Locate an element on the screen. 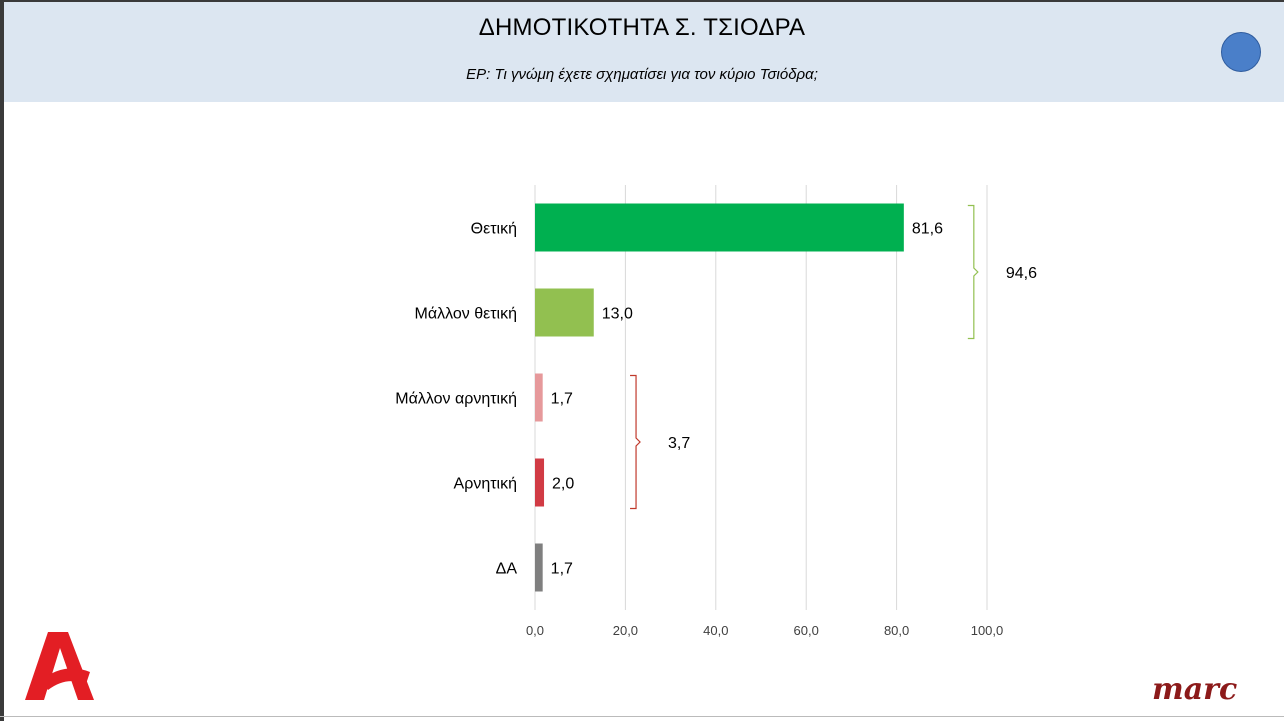 The height and width of the screenshot is (721, 1284). category-label: ΔΑ is located at coordinates (507, 569).